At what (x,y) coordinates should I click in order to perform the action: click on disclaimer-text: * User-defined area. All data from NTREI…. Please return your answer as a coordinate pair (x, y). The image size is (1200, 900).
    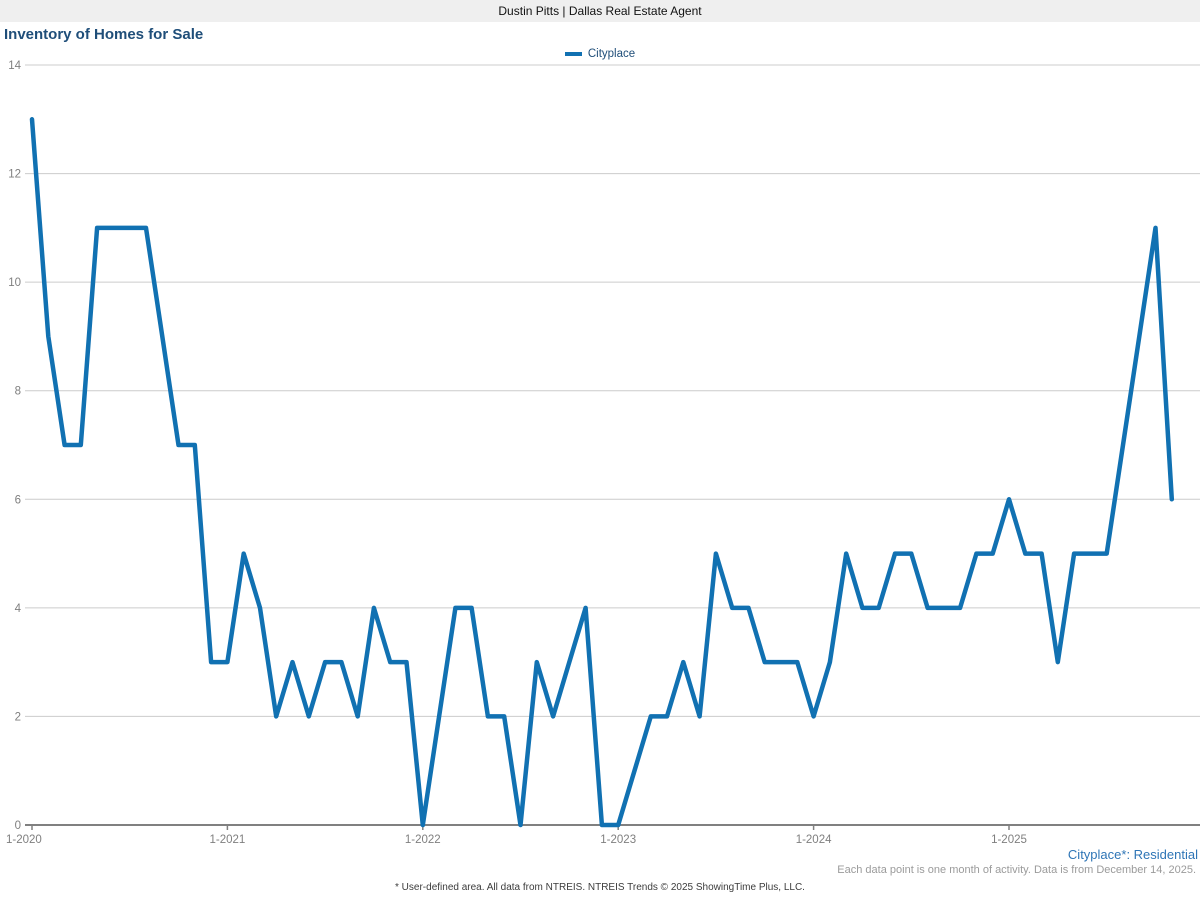
    Looking at the image, I should click on (600, 887).